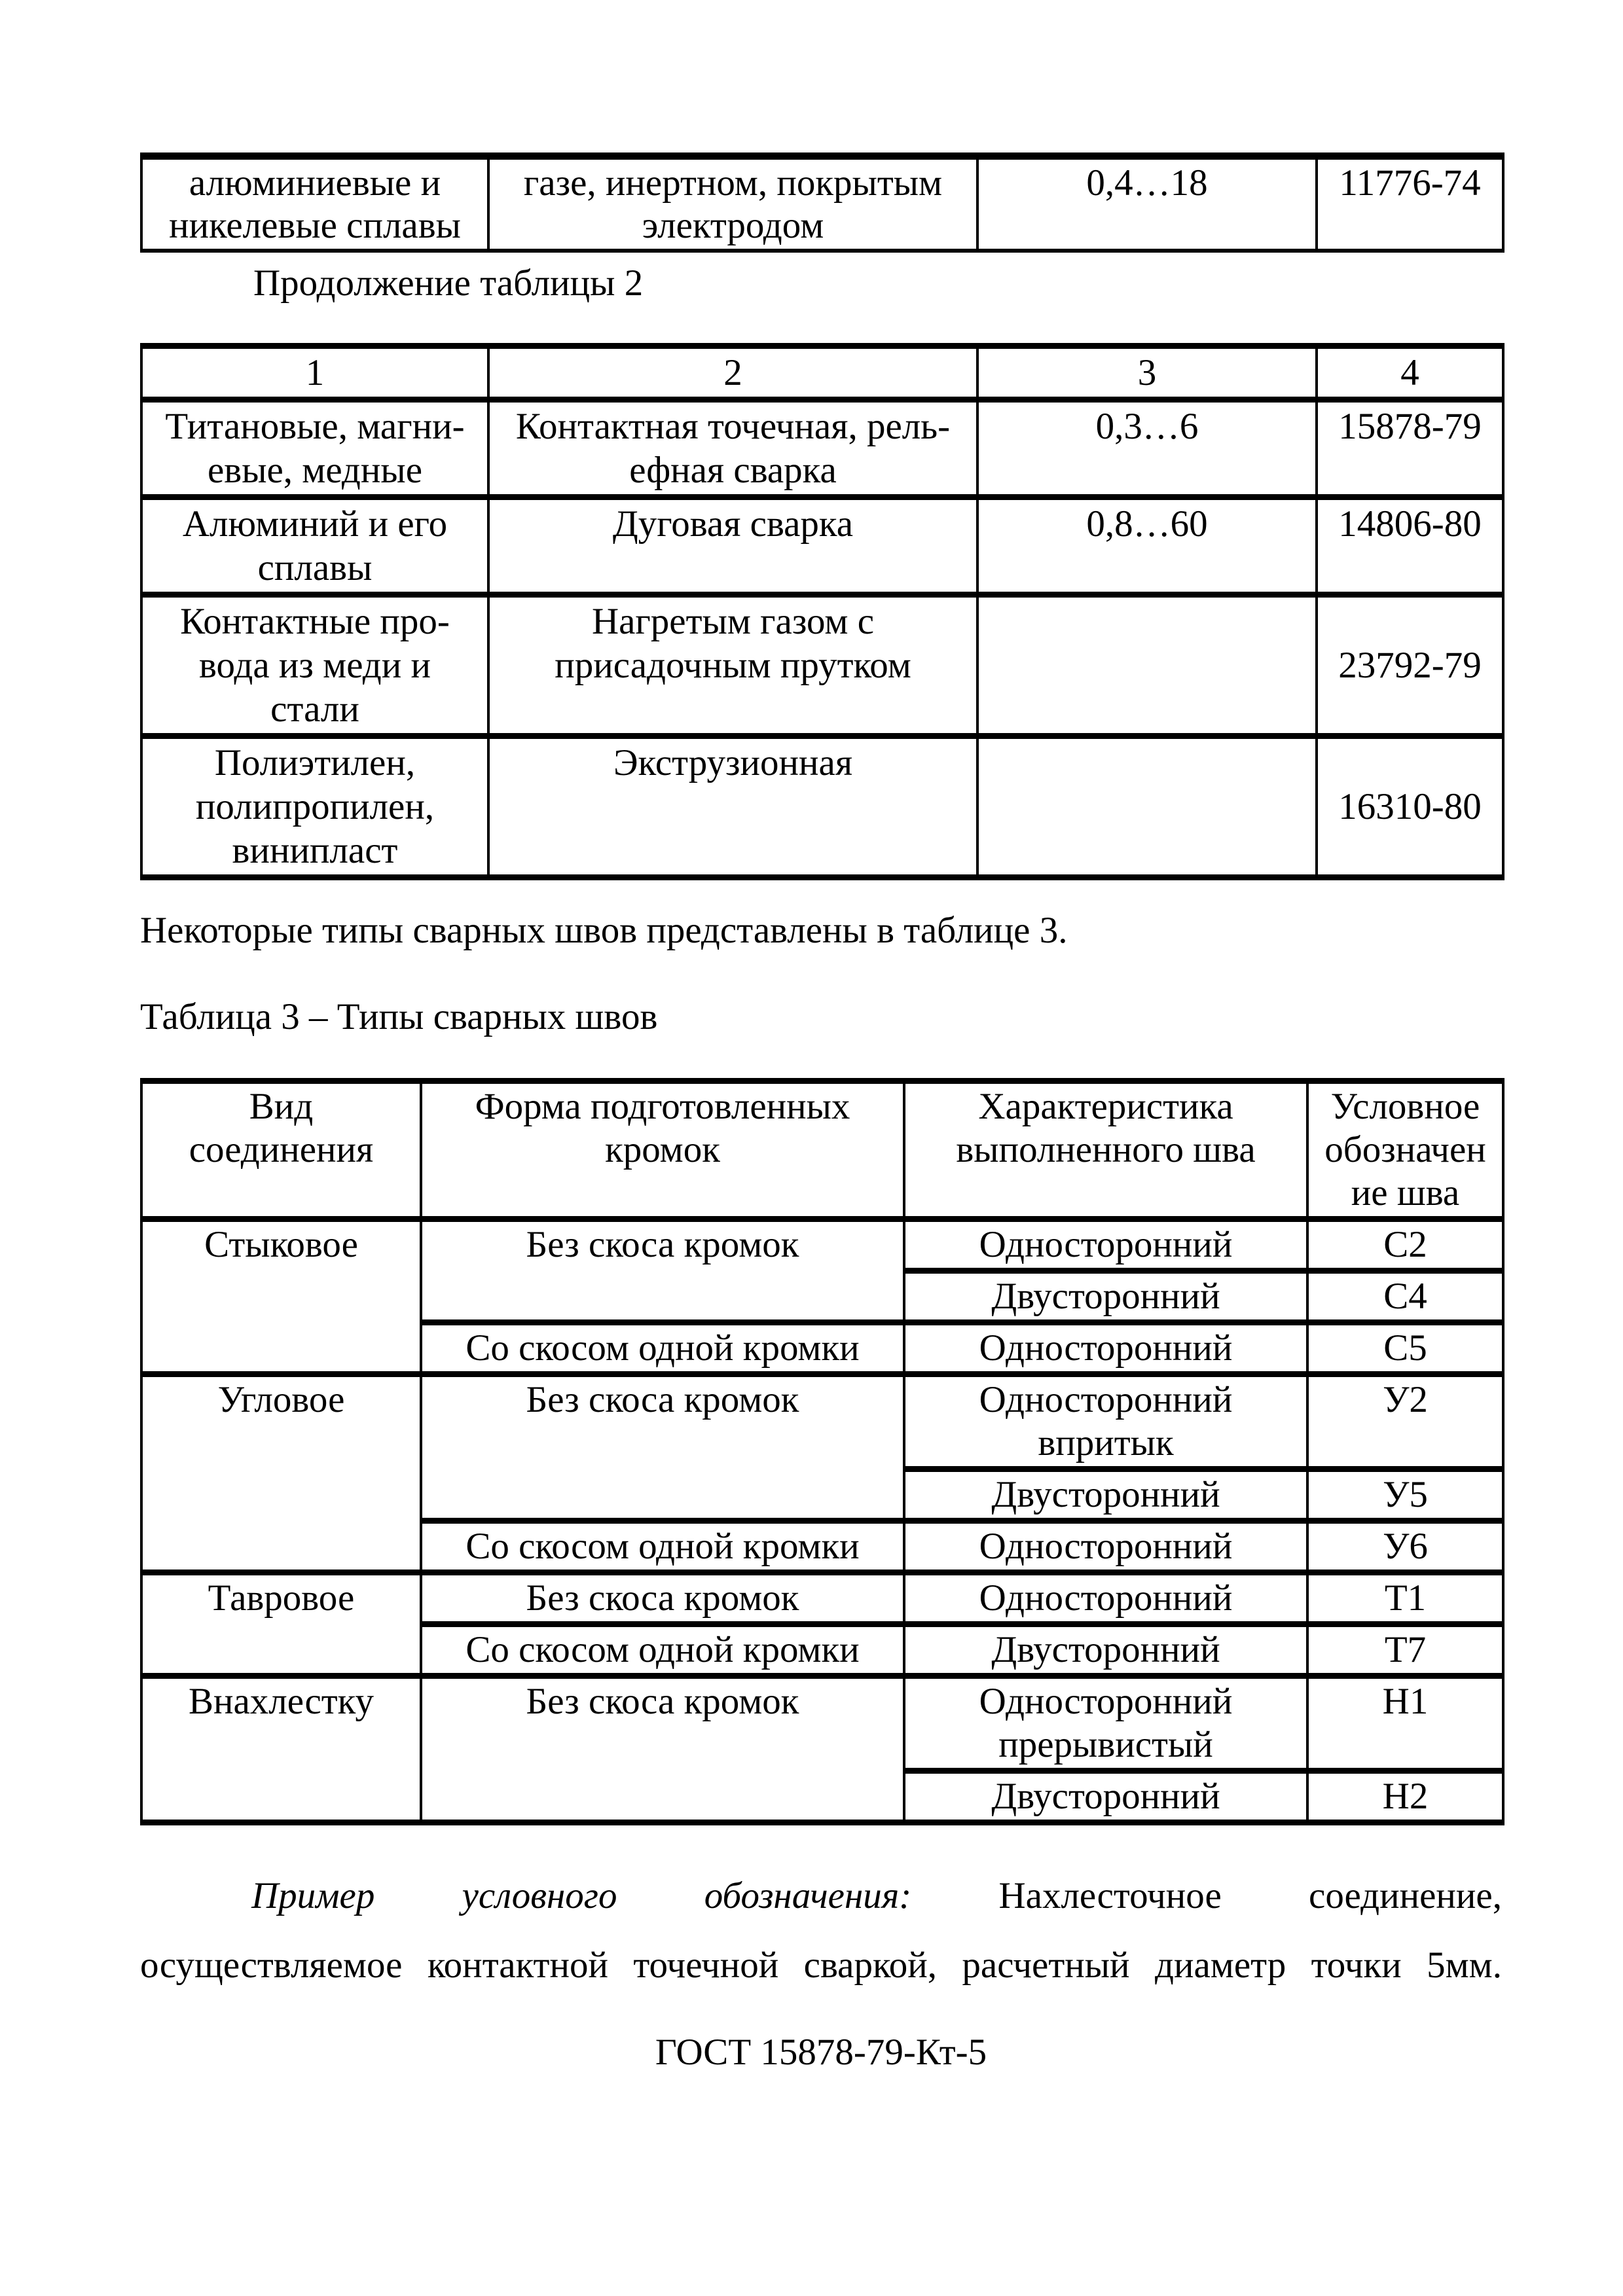 This screenshot has width=1623, height=2296. I want to click on table-row: Двусторонний У5, so click(822, 1495).